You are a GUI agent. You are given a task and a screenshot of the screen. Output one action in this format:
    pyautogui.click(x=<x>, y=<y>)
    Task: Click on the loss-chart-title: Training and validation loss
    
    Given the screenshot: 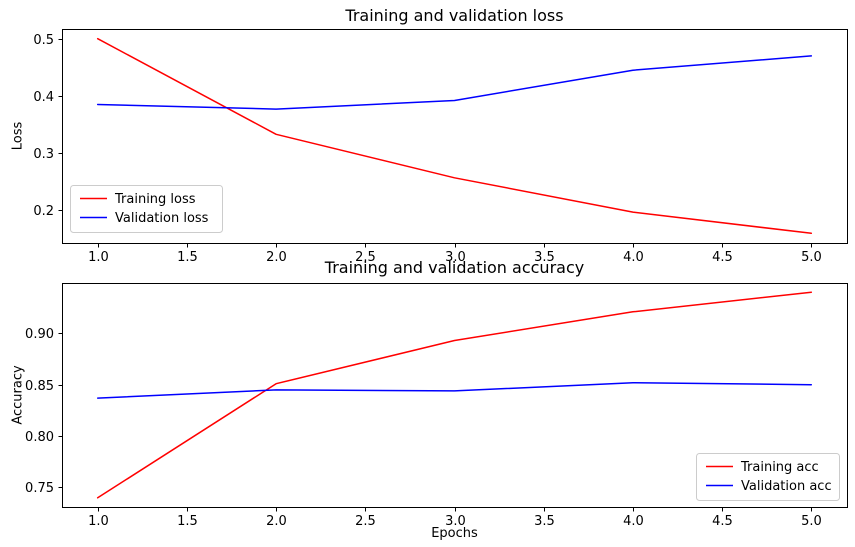 What is the action you would take?
    pyautogui.click(x=454, y=15)
    